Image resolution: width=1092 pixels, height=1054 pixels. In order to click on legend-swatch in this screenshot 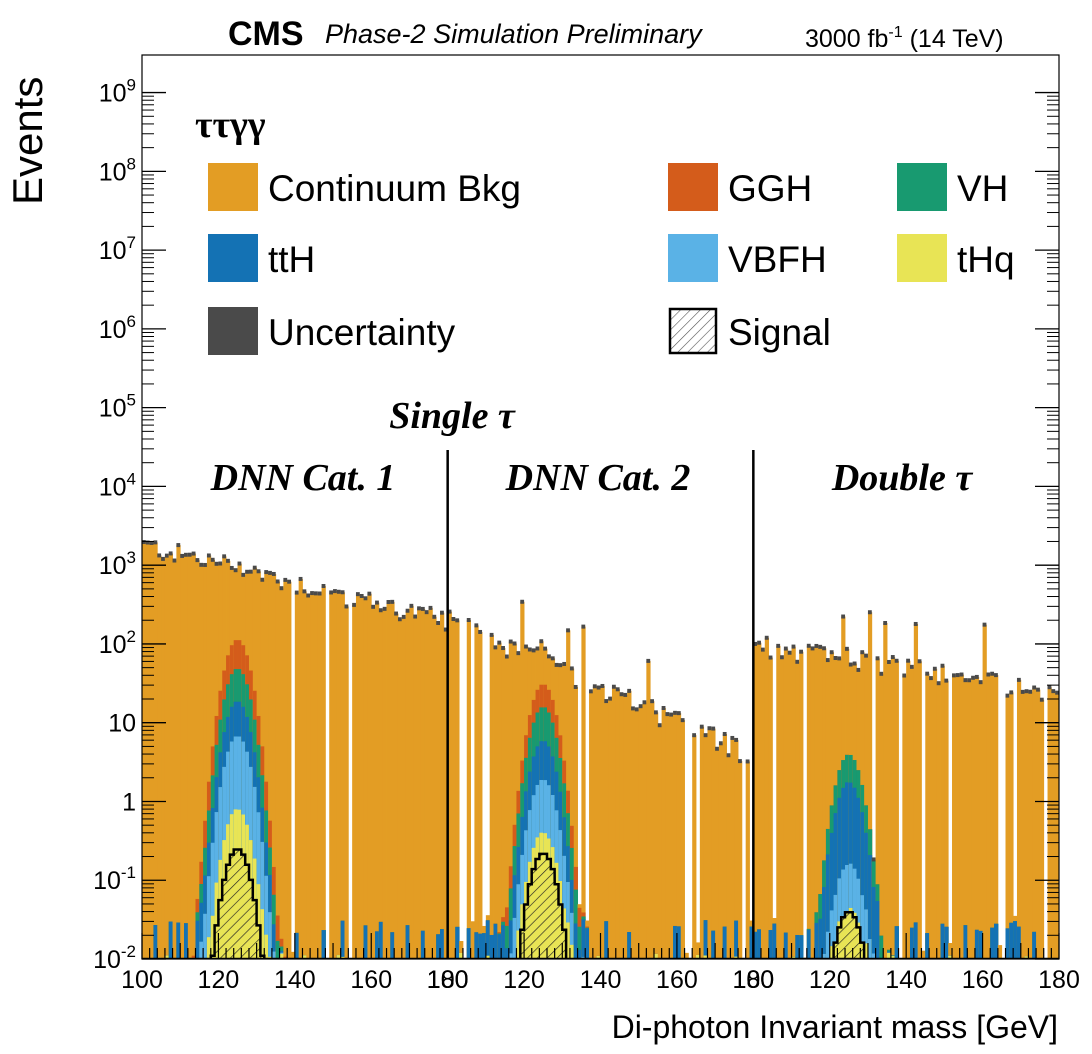, I will do `click(693, 187)`.